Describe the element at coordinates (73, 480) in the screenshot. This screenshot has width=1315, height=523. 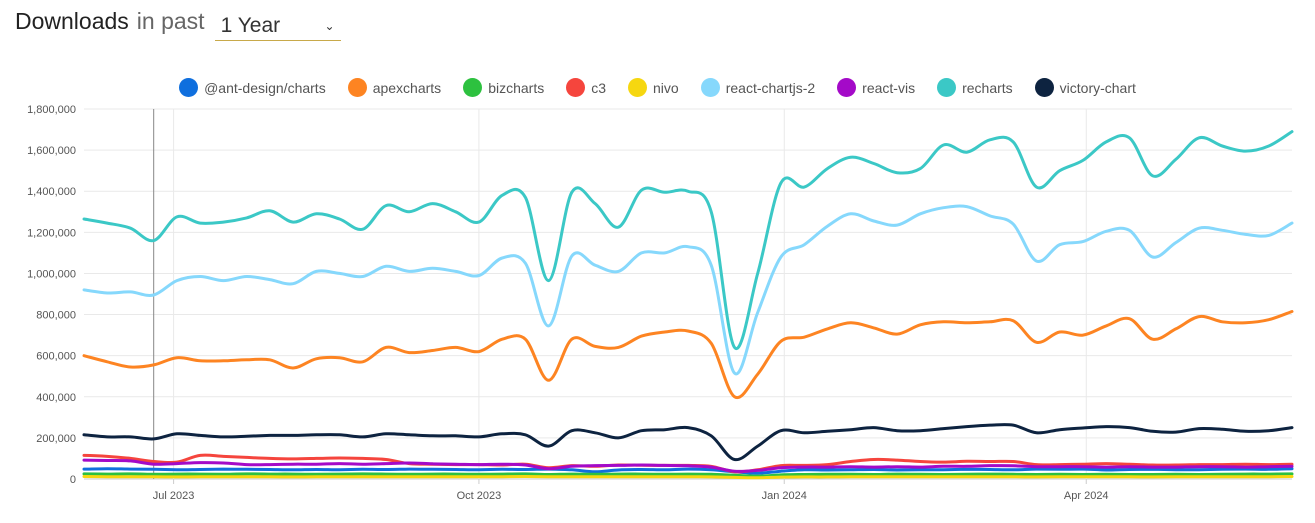
I see `y-tick-label: 0` at that location.